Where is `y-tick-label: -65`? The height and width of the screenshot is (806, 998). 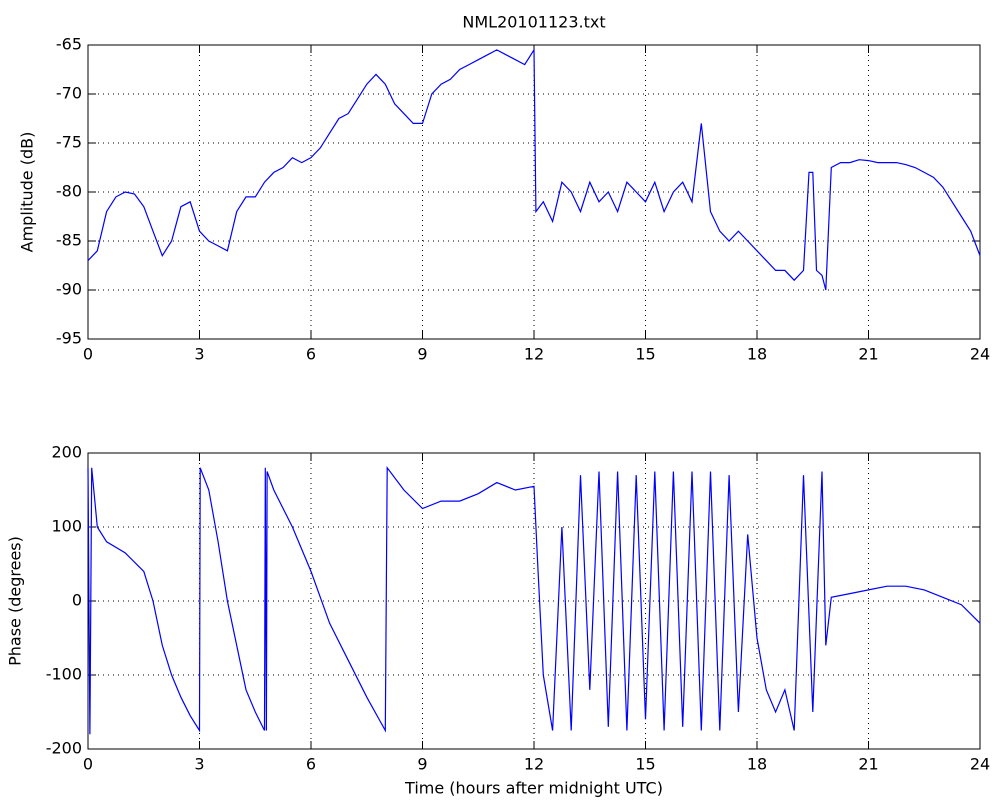 y-tick-label: -65 is located at coordinates (69, 44).